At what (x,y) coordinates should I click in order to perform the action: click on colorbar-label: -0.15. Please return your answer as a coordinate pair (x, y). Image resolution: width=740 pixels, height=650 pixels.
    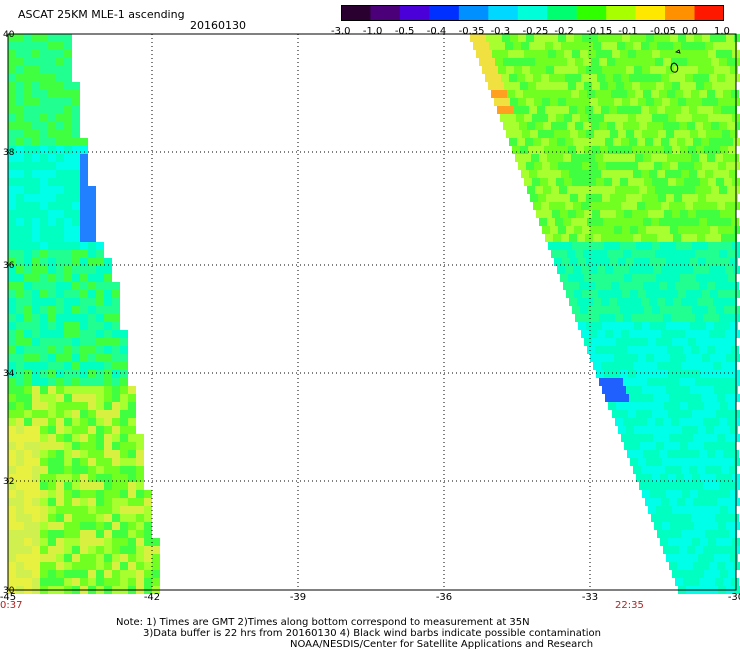
    Looking at the image, I should click on (599, 31).